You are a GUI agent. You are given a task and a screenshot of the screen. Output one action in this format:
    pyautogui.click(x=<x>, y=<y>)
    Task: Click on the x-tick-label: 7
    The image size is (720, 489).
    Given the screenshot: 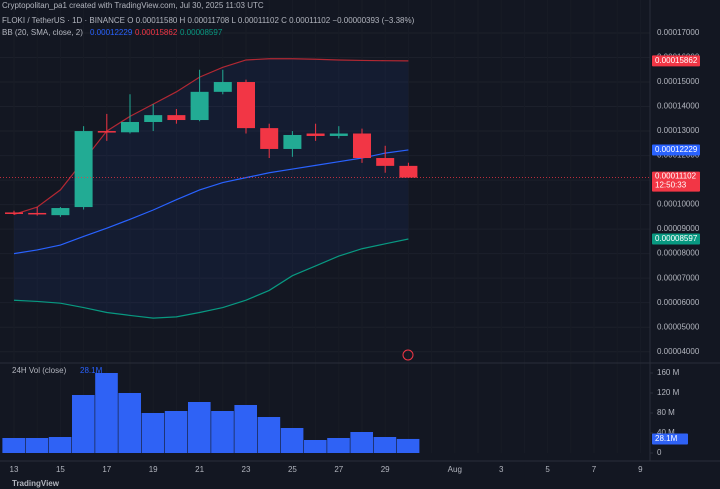 What is the action you would take?
    pyautogui.click(x=594, y=469)
    